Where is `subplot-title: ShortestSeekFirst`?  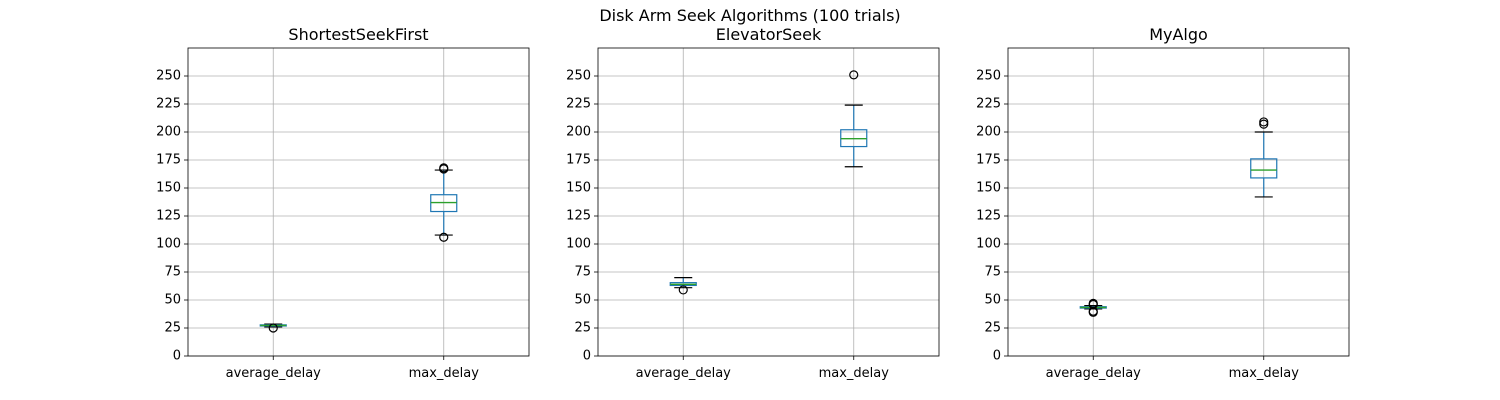
subplot-title: ShortestSeekFirst is located at coordinates (358, 34).